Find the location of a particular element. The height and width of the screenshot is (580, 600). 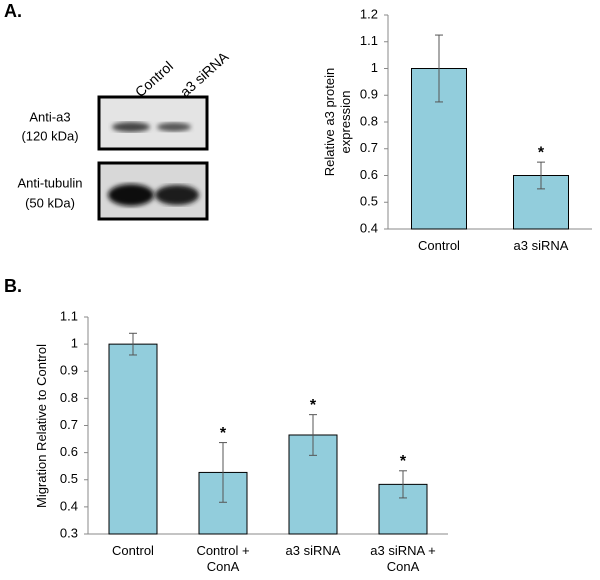

antibody-size: (120 kDa) is located at coordinates (49, 135).